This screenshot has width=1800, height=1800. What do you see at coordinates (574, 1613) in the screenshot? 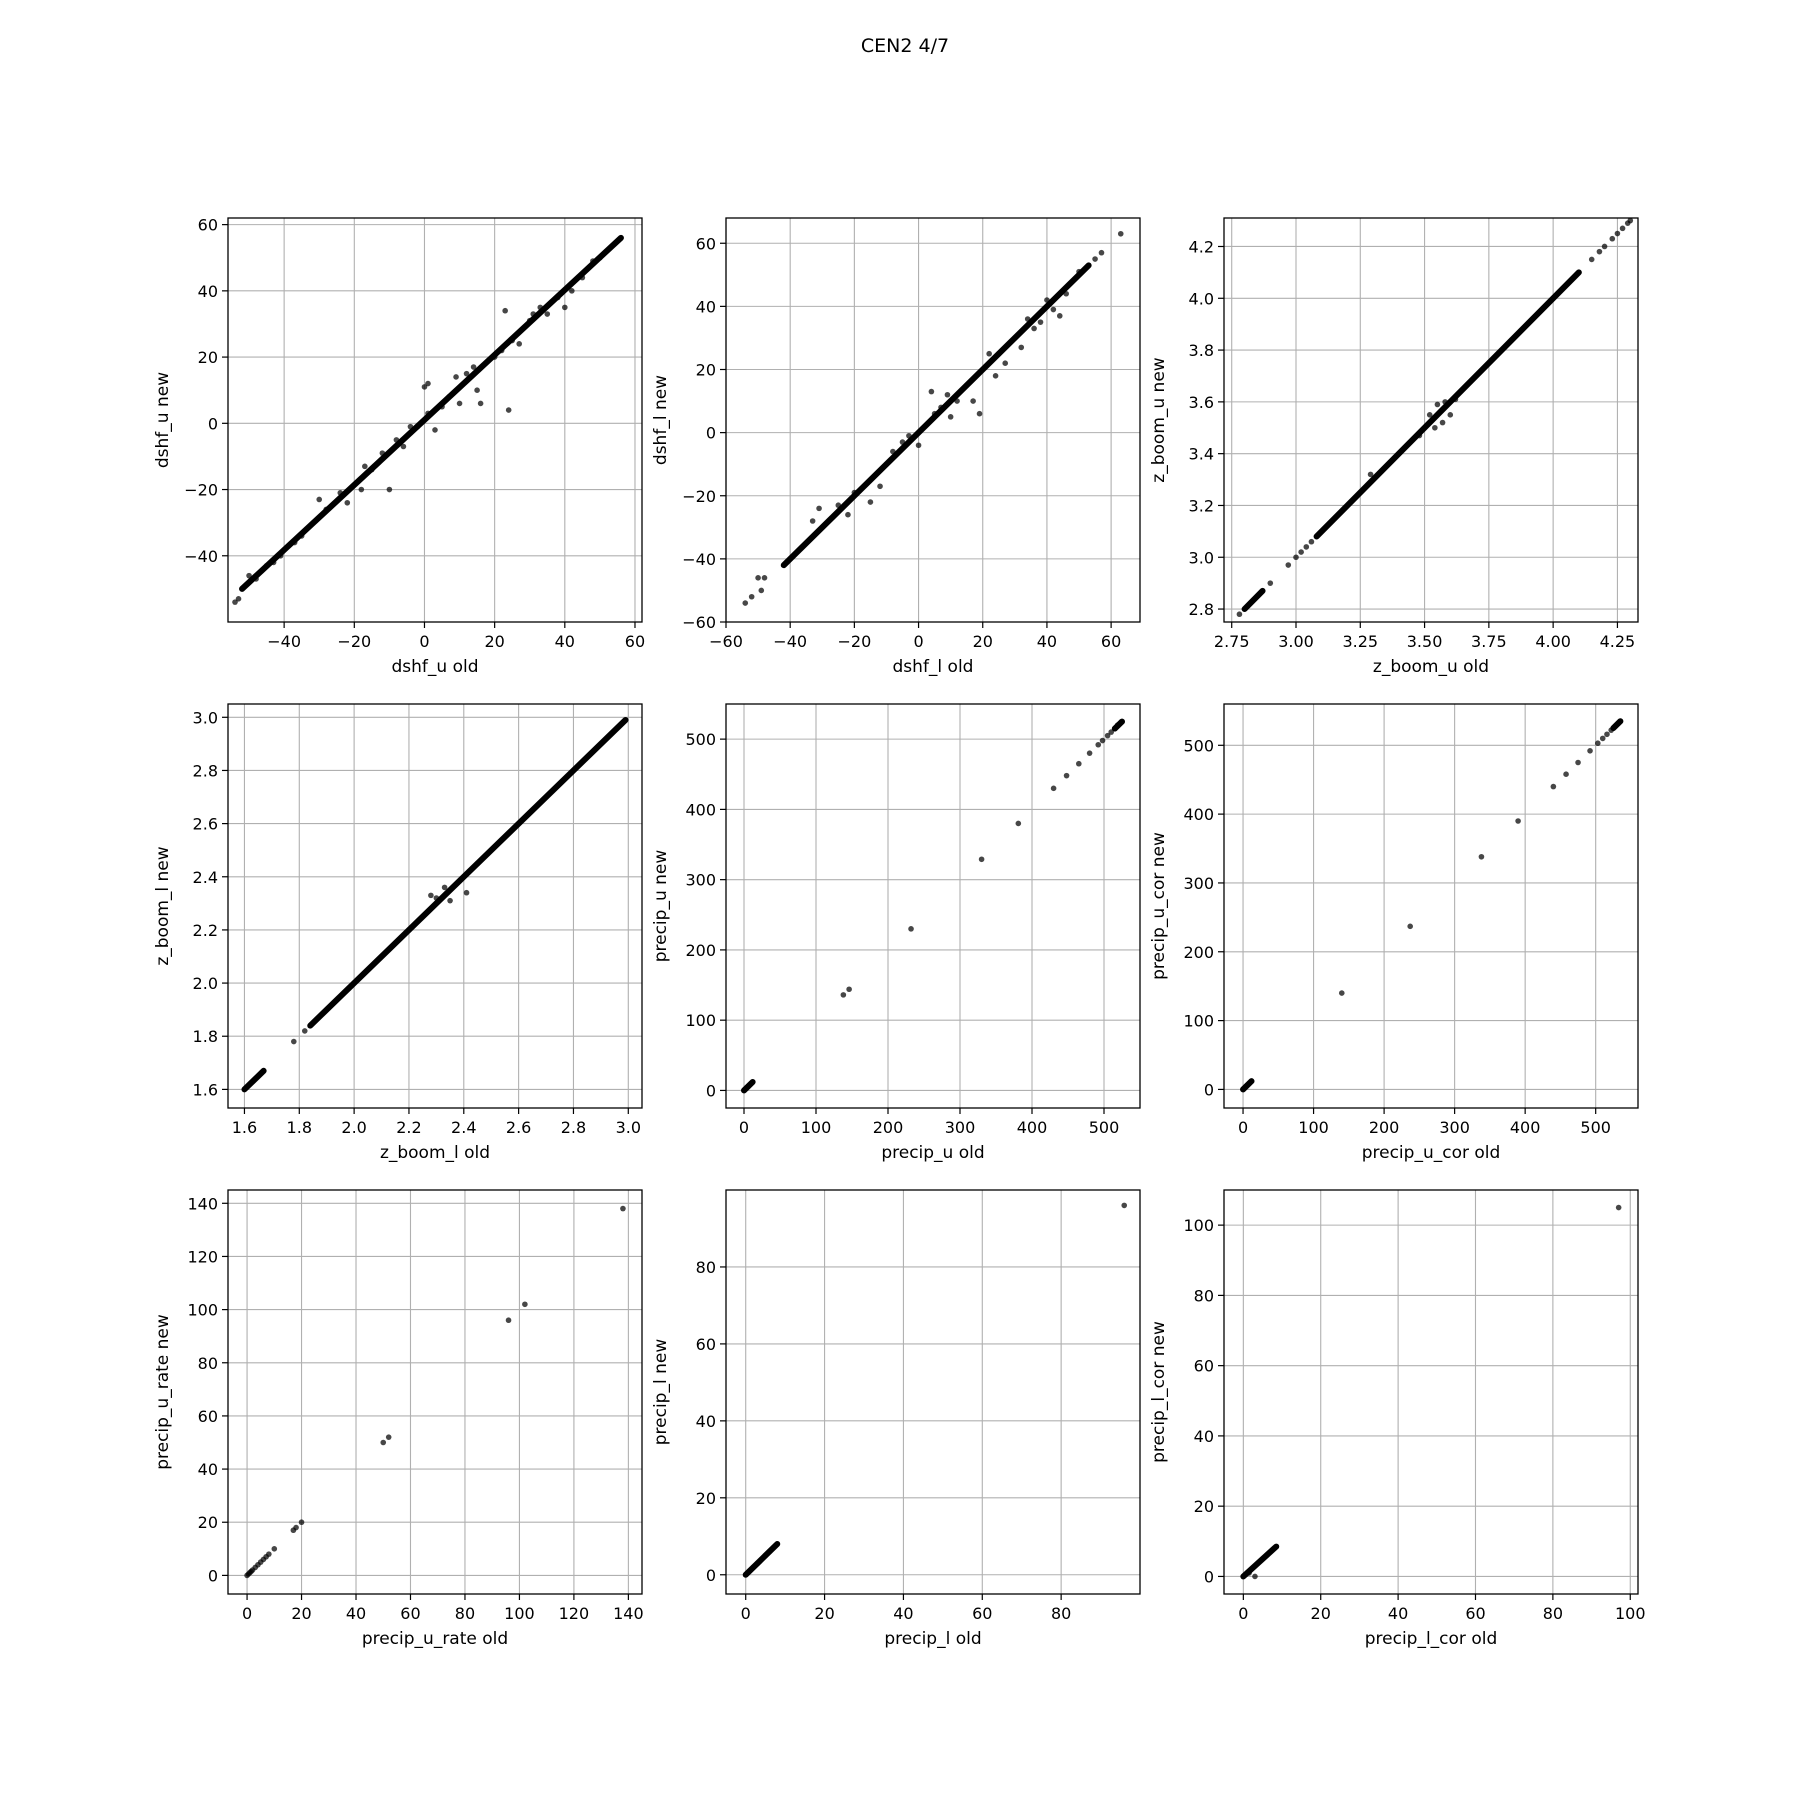
I see `x-tick-label: 120` at bounding box center [574, 1613].